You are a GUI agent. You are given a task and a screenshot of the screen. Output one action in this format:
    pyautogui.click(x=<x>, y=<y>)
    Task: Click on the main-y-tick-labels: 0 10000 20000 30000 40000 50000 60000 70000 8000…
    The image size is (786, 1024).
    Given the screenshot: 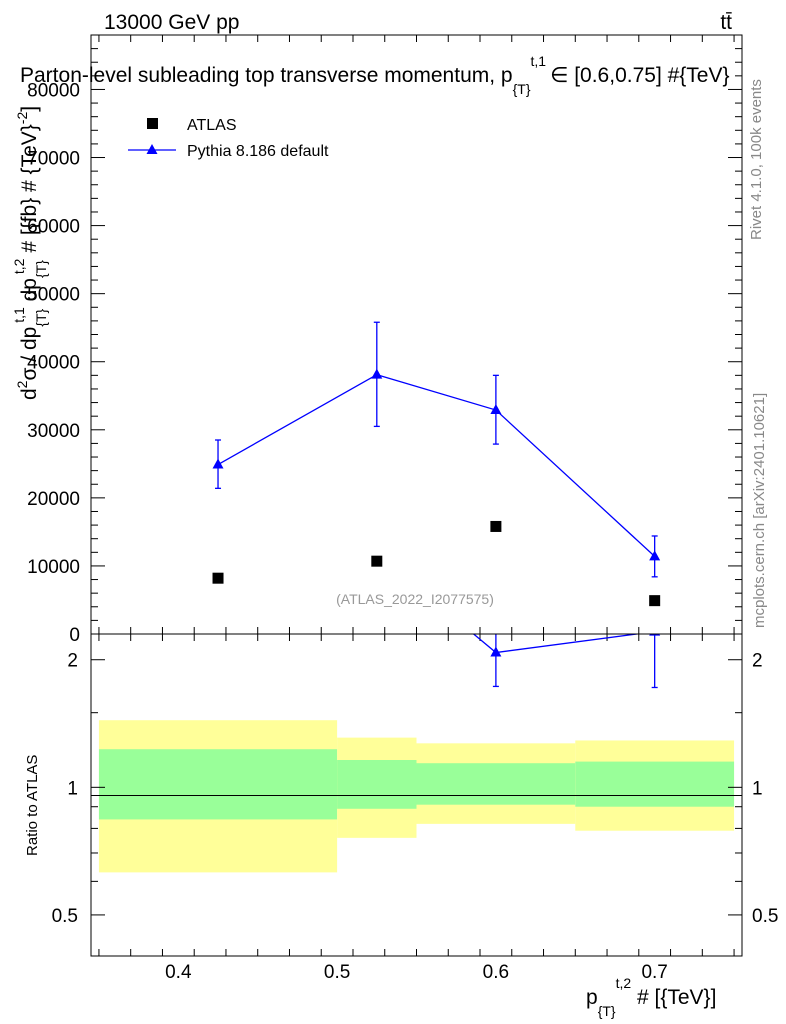 What is the action you would take?
    pyautogui.click(x=53, y=363)
    